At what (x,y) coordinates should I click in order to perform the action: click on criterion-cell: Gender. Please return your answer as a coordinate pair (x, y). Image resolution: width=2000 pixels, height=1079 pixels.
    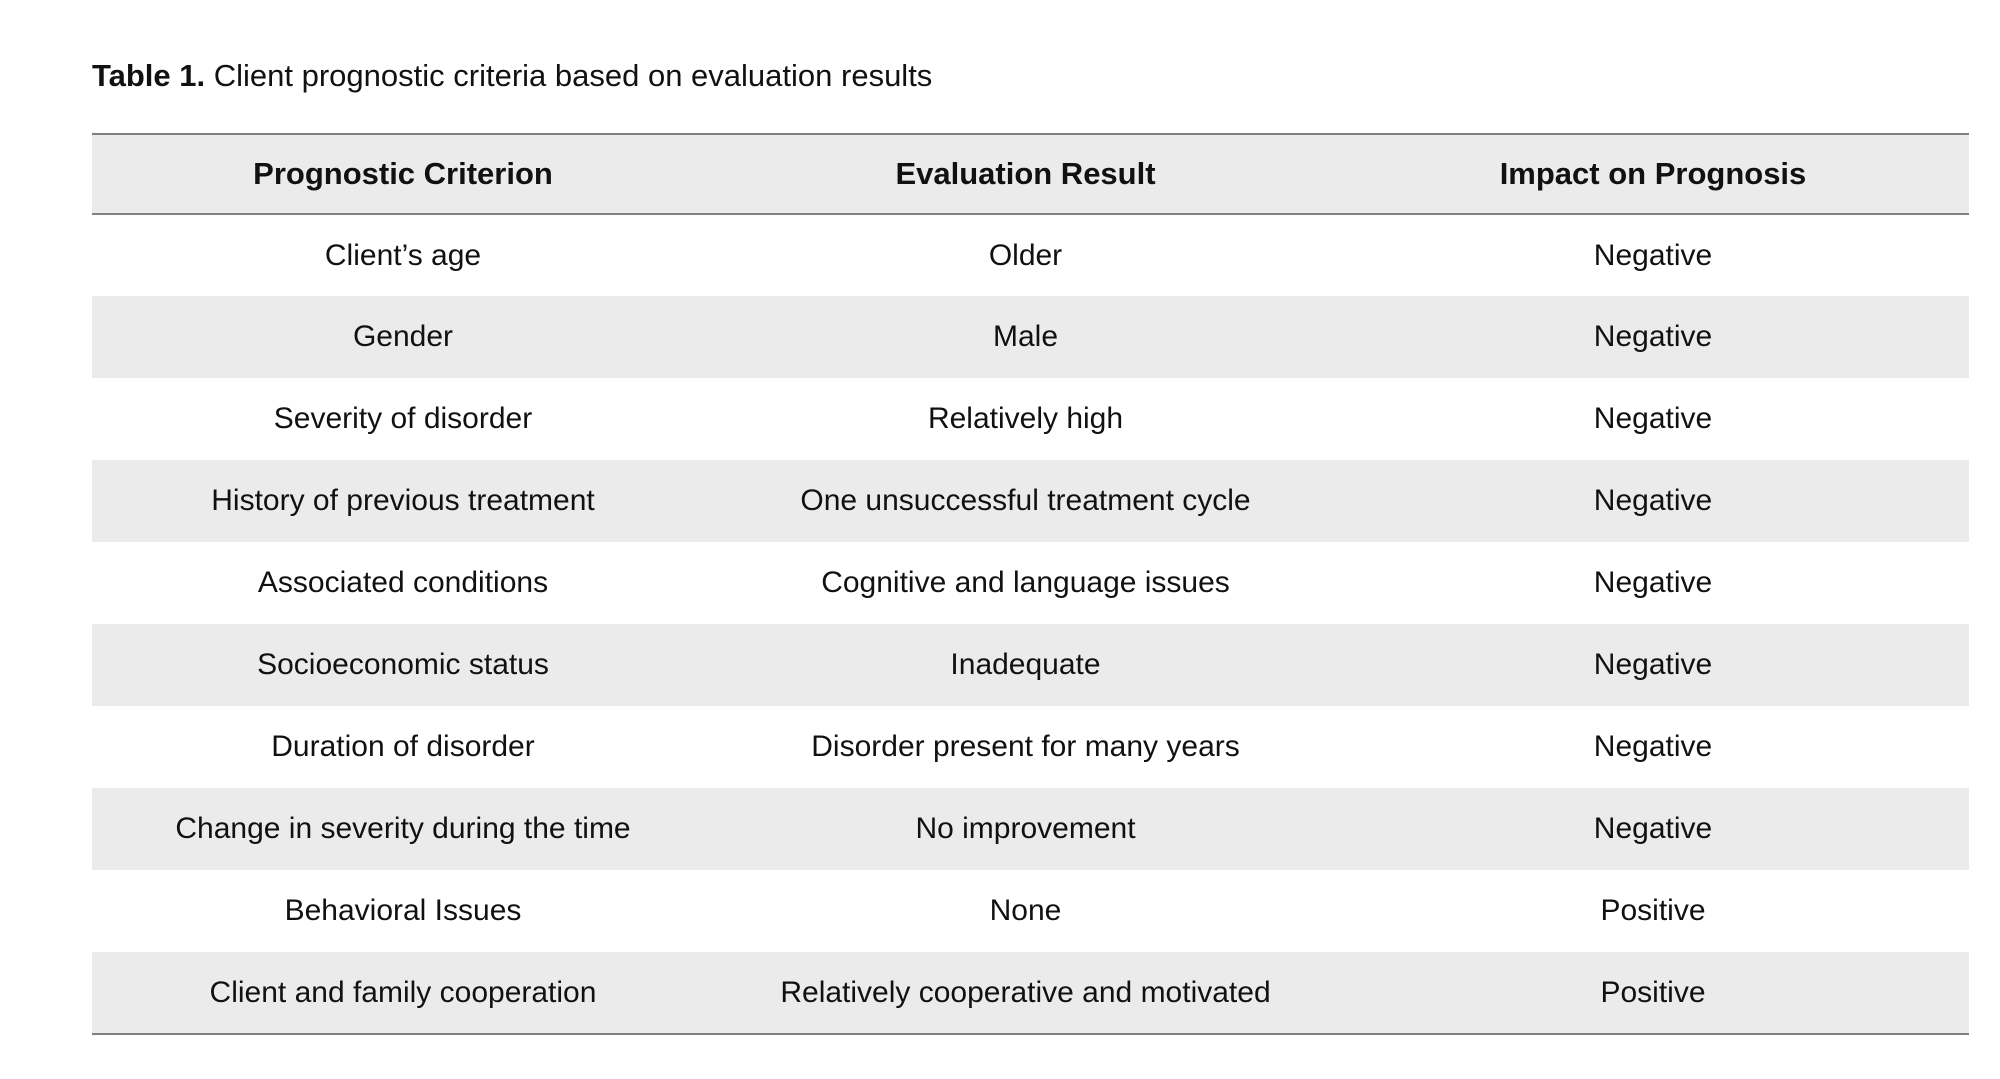
    Looking at the image, I should click on (403, 336).